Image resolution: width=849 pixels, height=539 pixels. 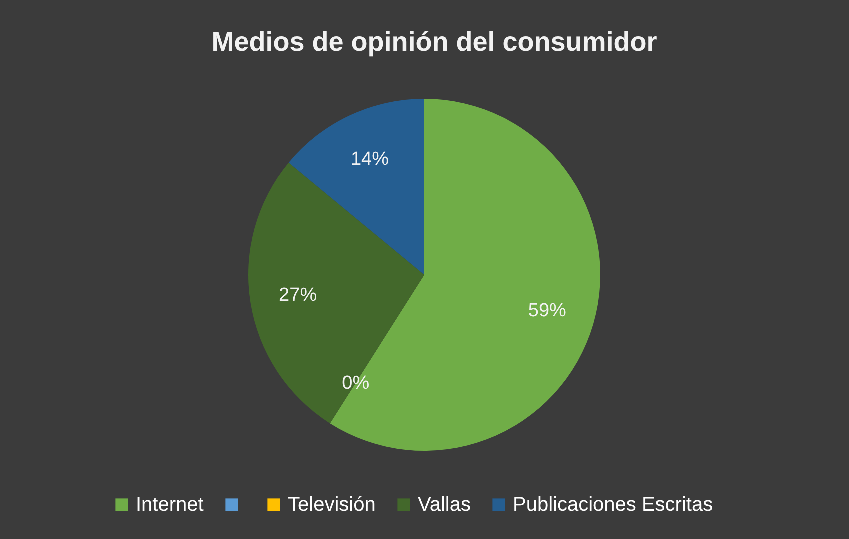 What do you see at coordinates (170, 505) in the screenshot?
I see `legend-label: Internet` at bounding box center [170, 505].